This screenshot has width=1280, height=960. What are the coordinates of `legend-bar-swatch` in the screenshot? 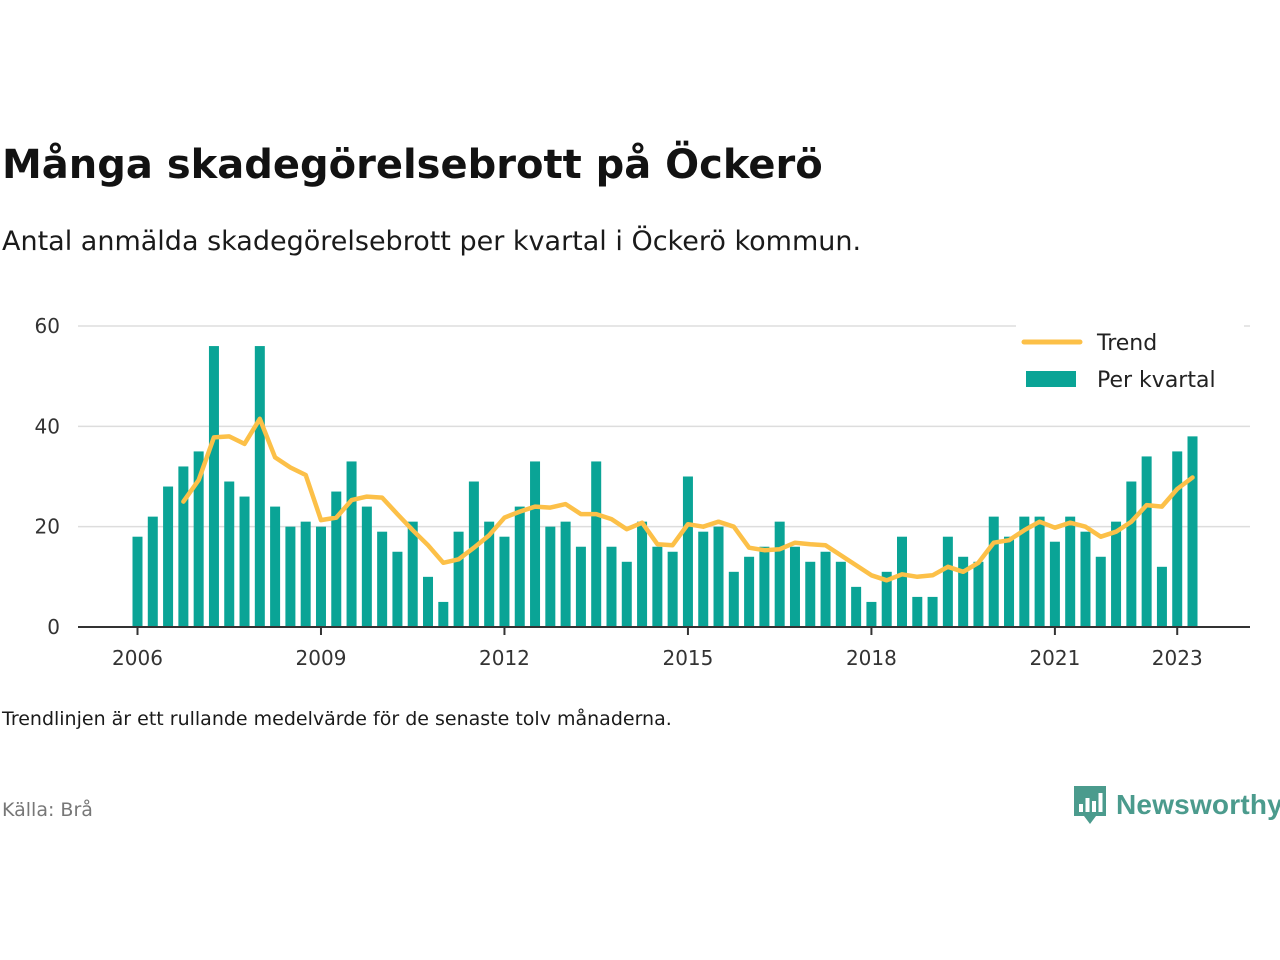 It's located at (1051, 379).